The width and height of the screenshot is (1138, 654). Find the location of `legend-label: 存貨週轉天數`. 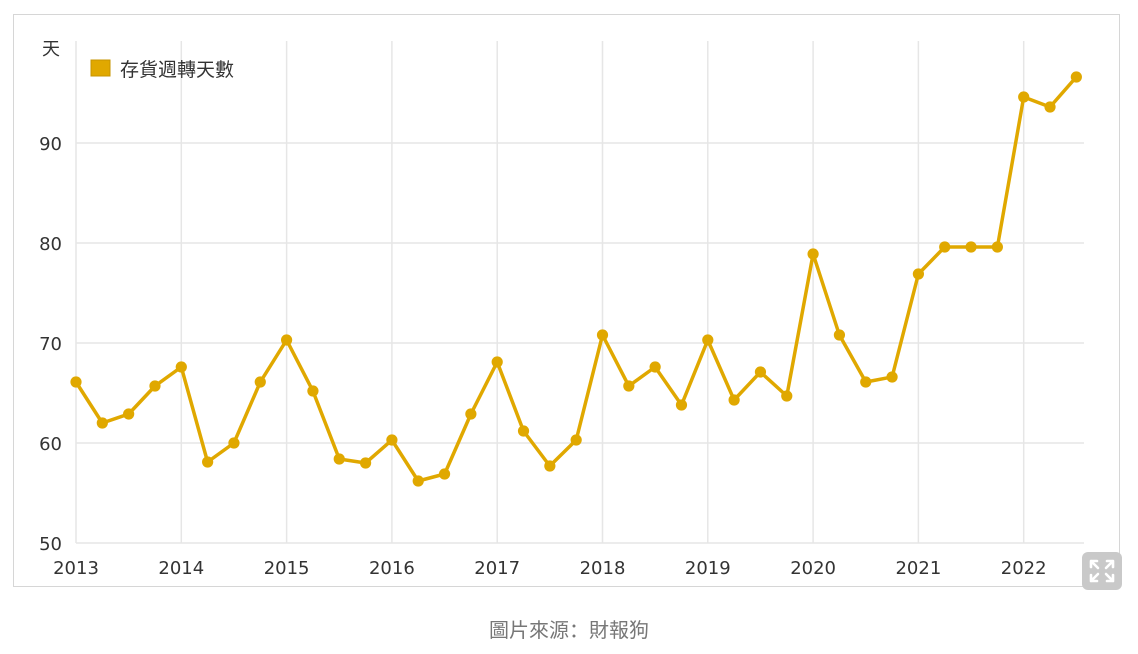

legend-label: 存貨週轉天數 is located at coordinates (177, 70).